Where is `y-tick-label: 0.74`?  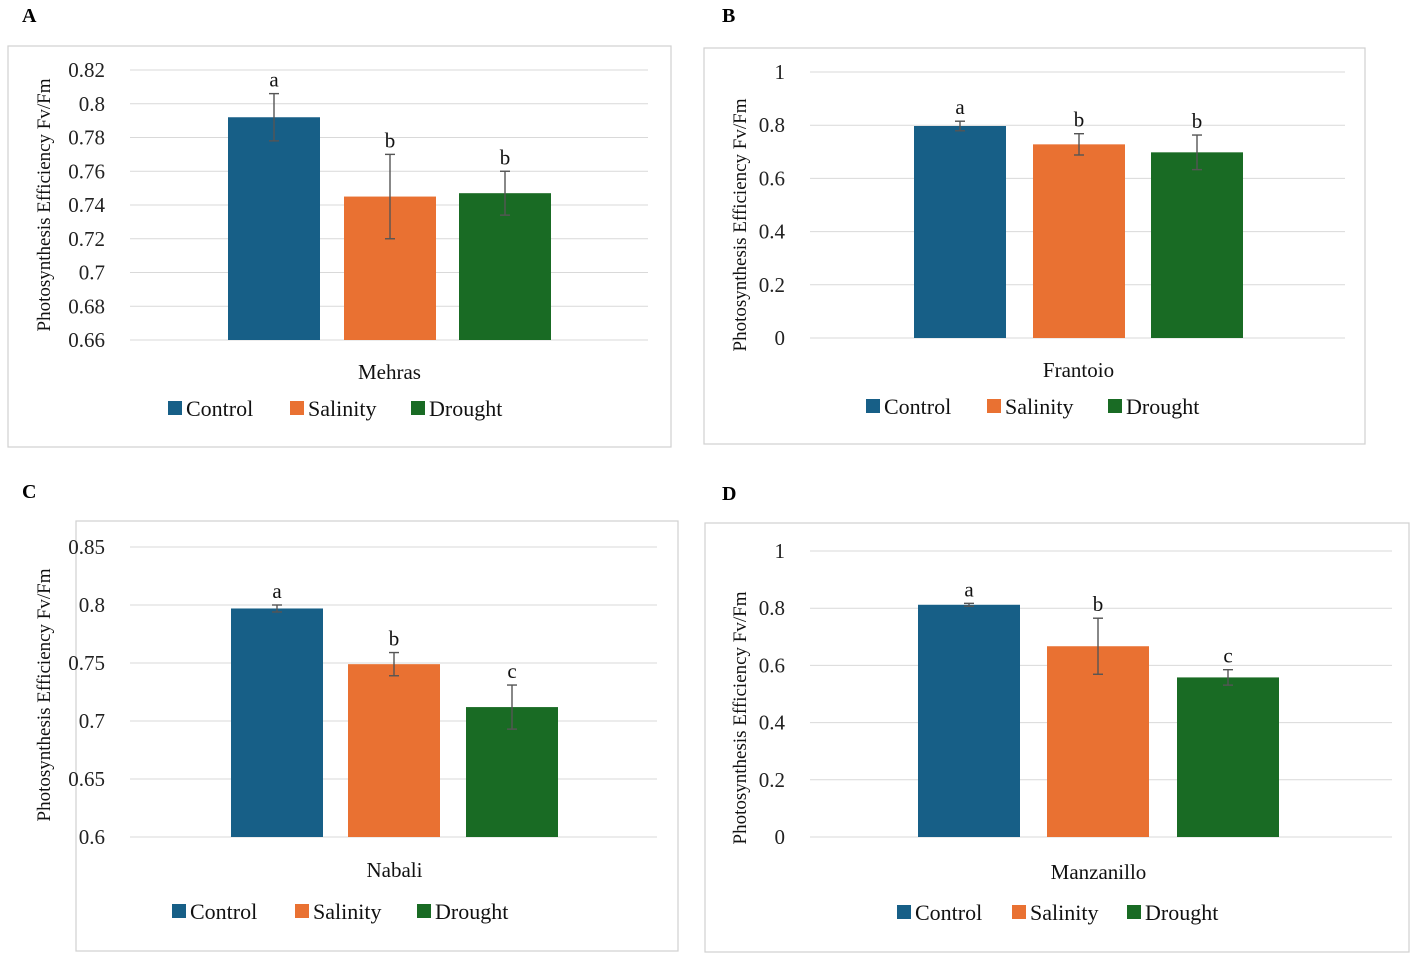
y-tick-label: 0.74 is located at coordinates (86, 205).